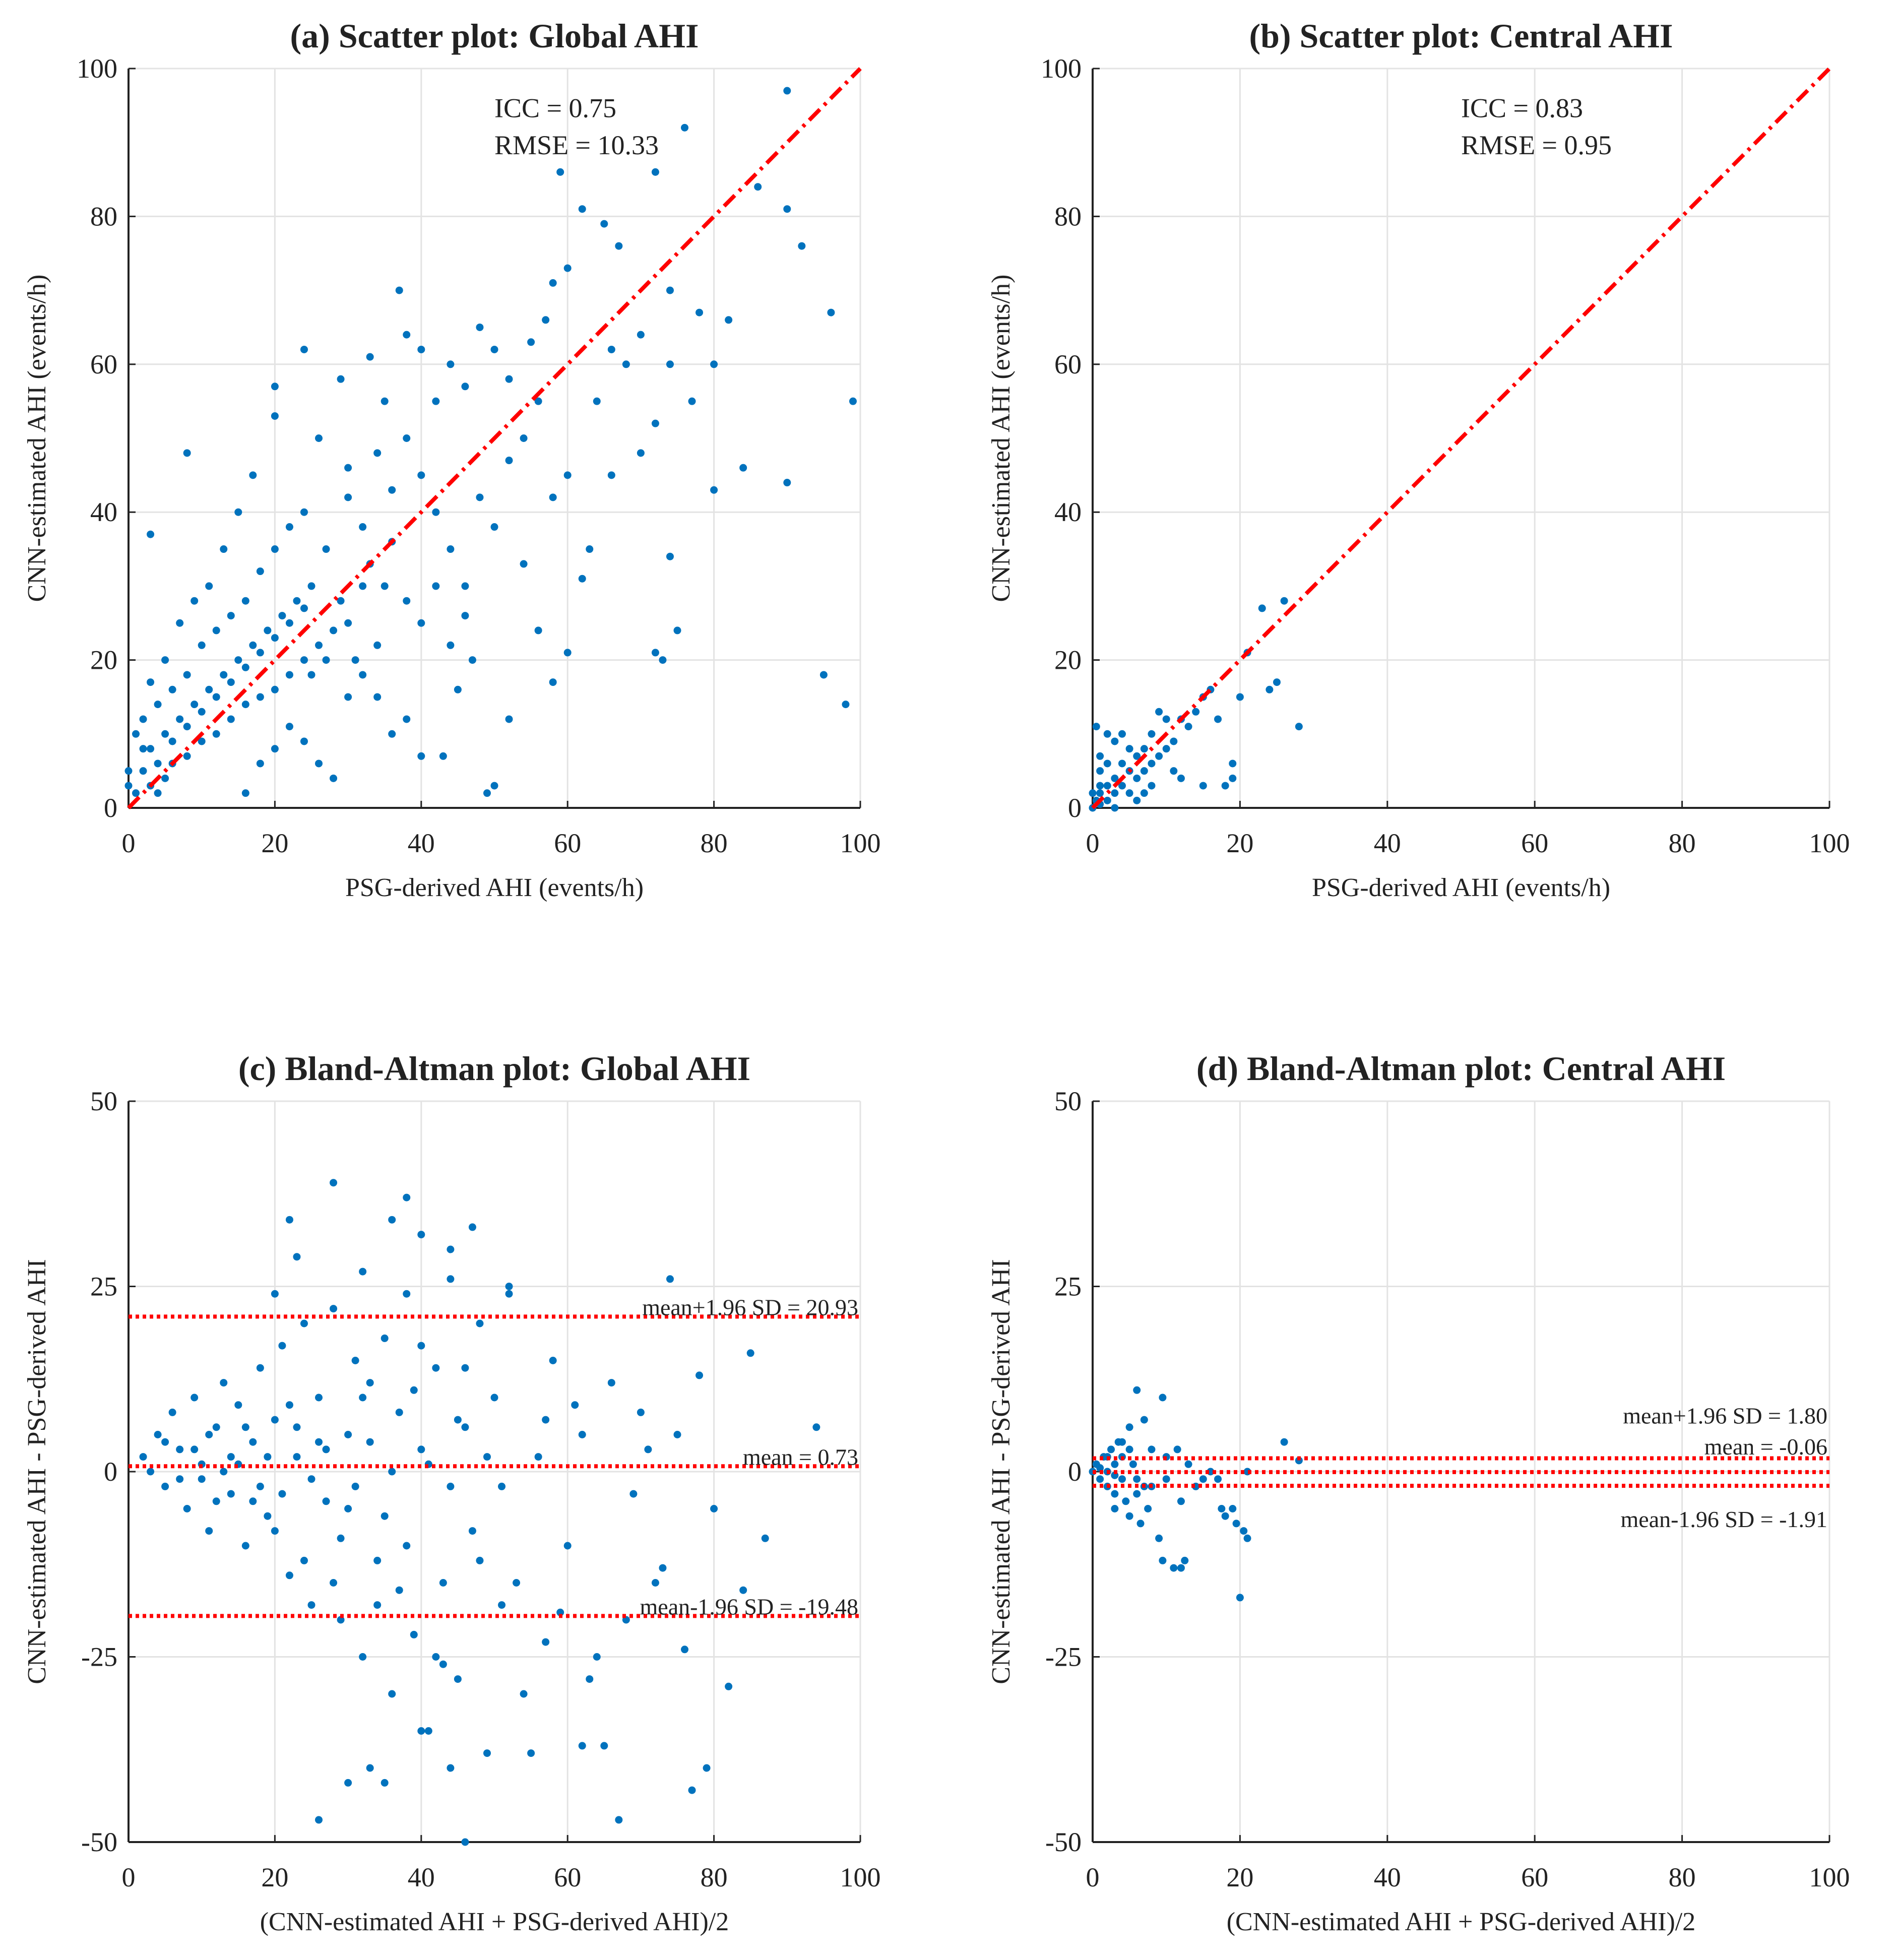 The width and height of the screenshot is (1898, 1960). What do you see at coordinates (99, 1657) in the screenshot?
I see `y-tick-label: -25` at bounding box center [99, 1657].